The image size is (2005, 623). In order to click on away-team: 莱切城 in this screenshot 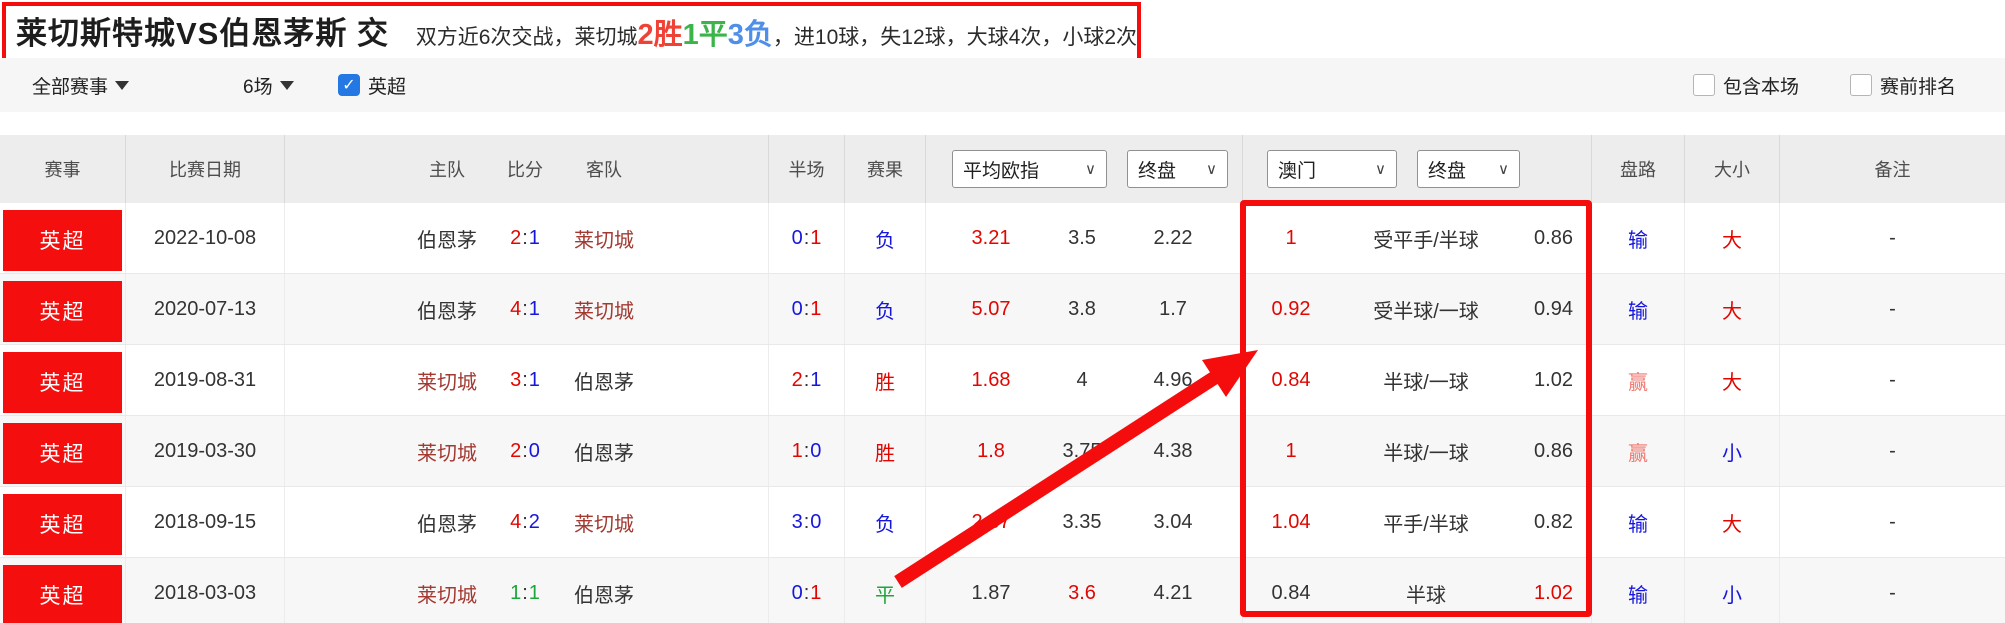, I will do `click(604, 240)`.